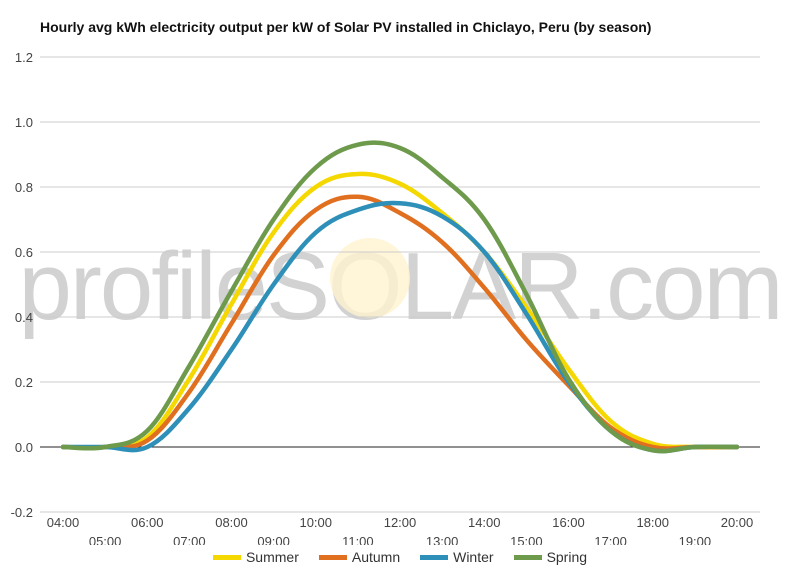  What do you see at coordinates (358, 539) in the screenshot?
I see `x-tick-label: 11:00` at bounding box center [358, 539].